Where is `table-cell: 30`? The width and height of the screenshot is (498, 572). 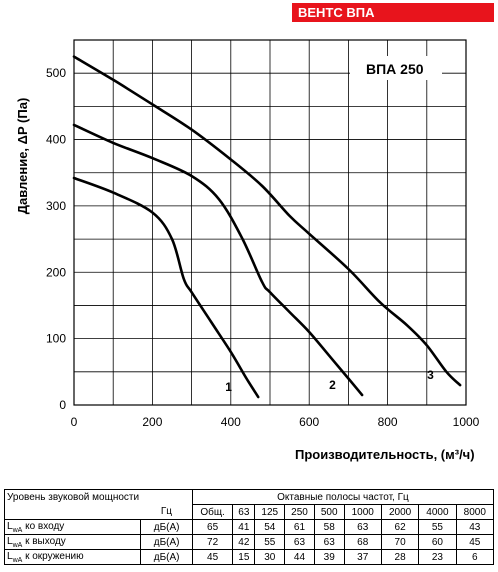
table-cell: 30 is located at coordinates (270, 557).